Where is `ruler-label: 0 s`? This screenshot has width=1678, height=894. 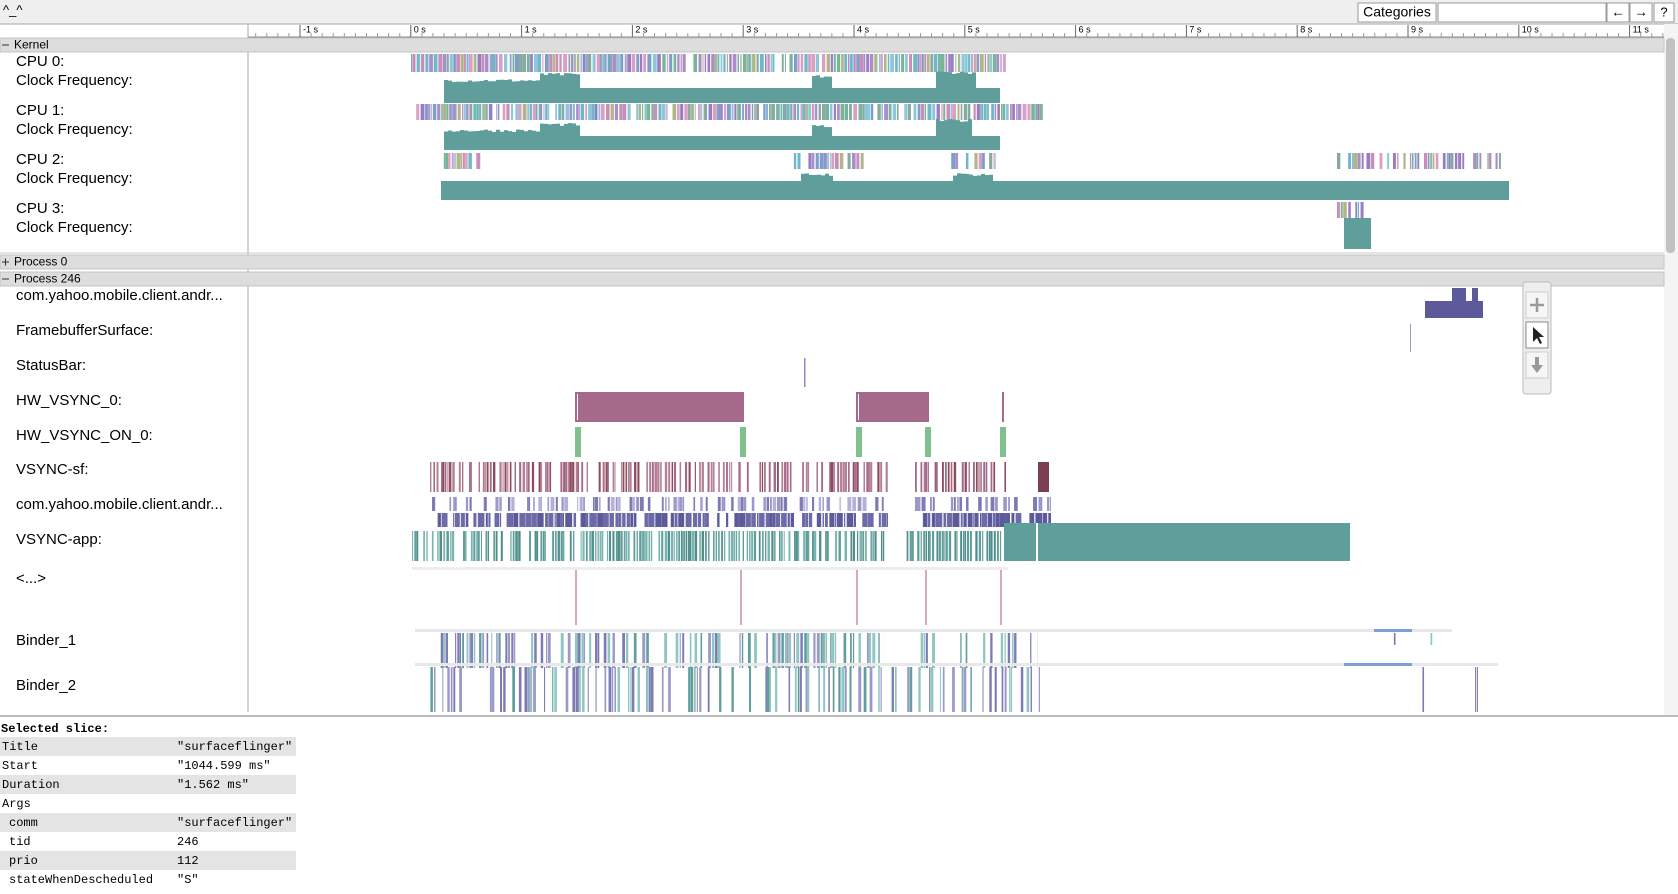 ruler-label: 0 s is located at coordinates (420, 29).